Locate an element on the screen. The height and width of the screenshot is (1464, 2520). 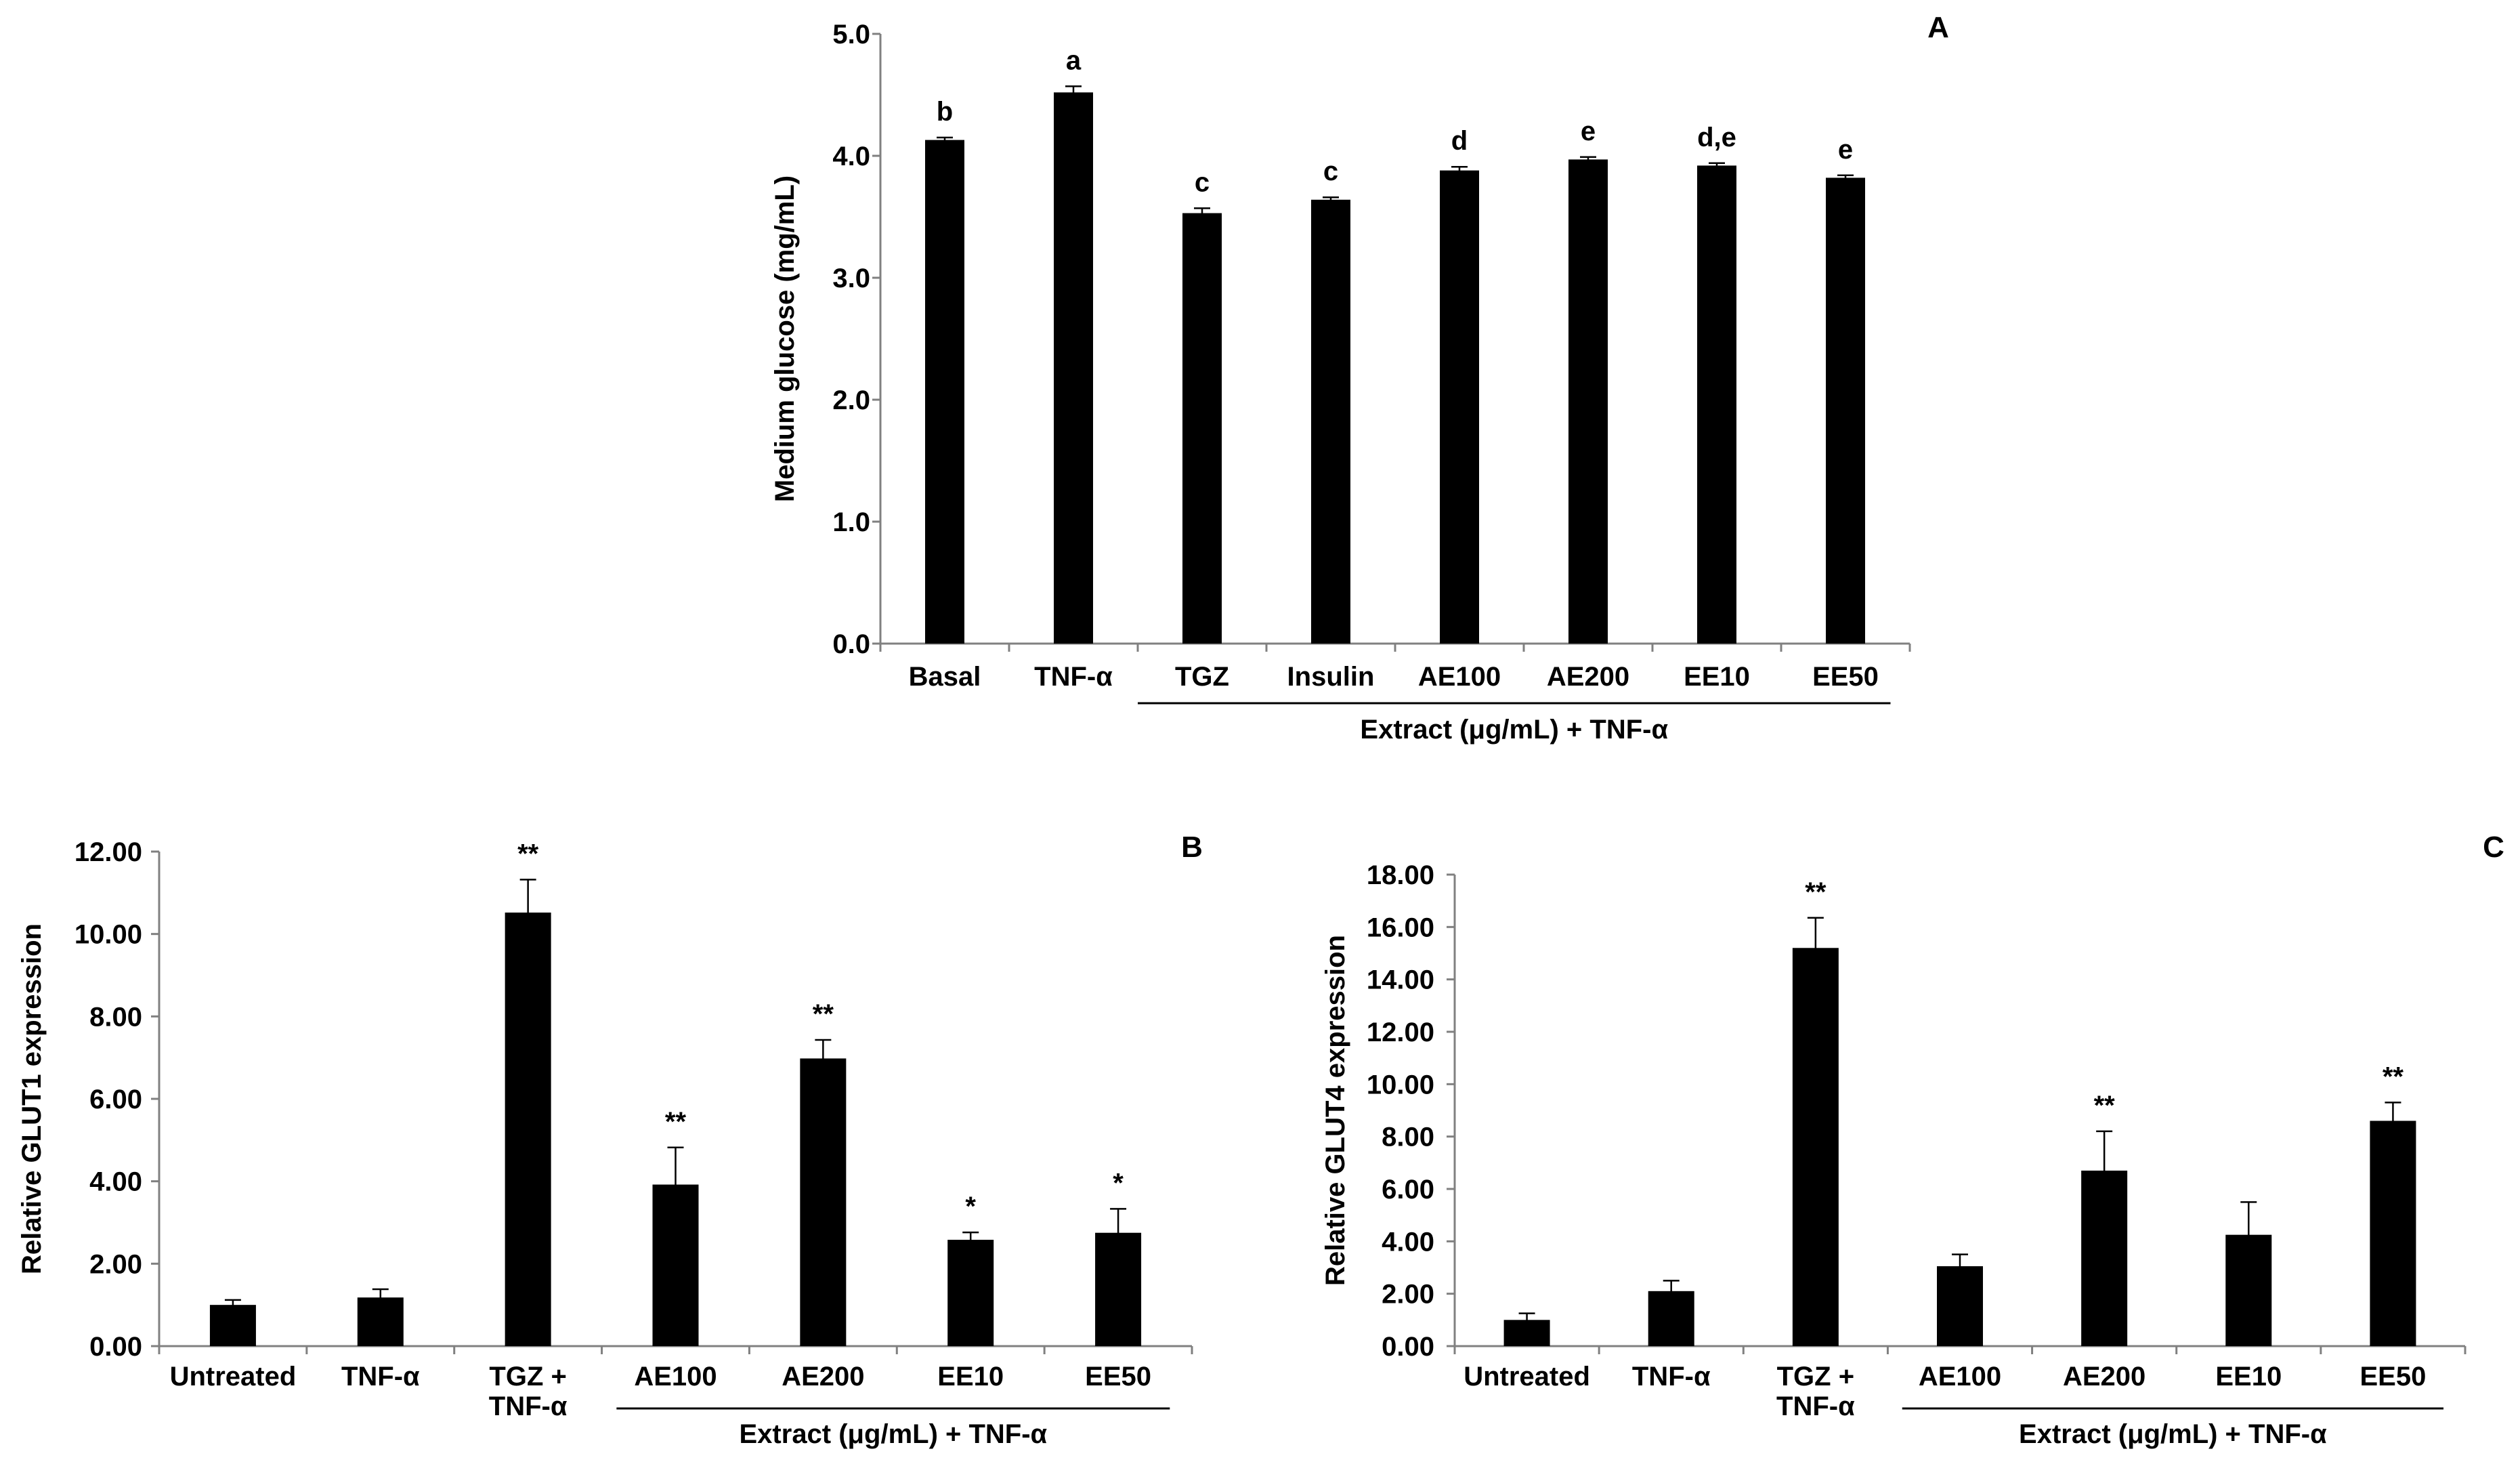
y-tick-label: 2.0 is located at coordinates (851, 400).